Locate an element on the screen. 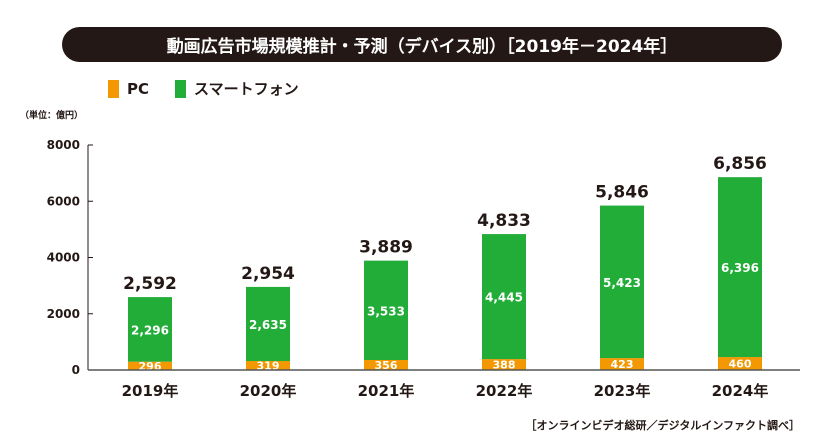  total-label: 5,846 is located at coordinates (622, 193).